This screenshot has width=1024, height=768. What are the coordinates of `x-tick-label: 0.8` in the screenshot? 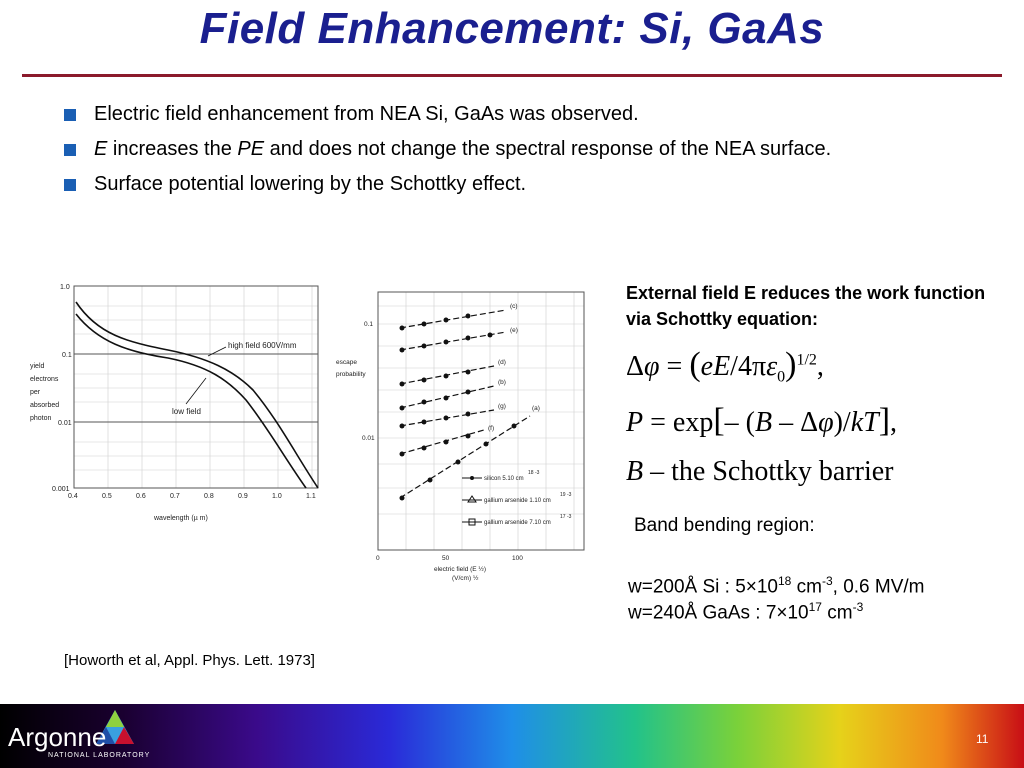 It's located at (209, 496).